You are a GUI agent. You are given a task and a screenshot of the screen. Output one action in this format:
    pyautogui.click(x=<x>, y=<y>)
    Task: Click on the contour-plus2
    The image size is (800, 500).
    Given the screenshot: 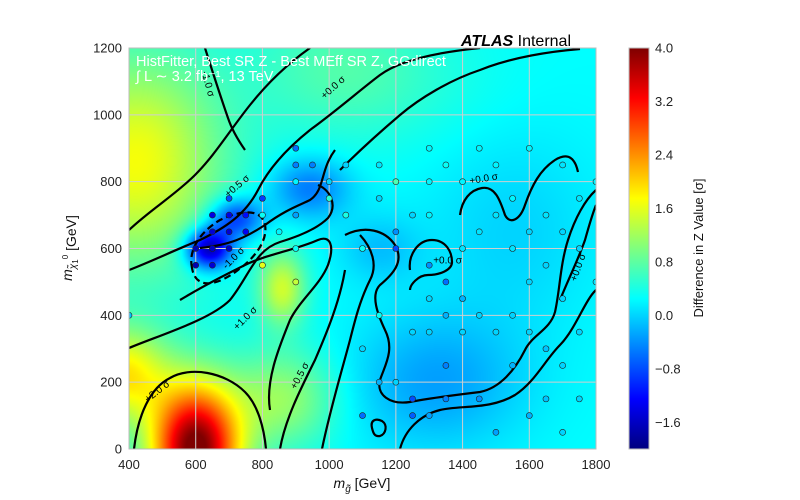 What is the action you would take?
    pyautogui.click(x=200, y=409)
    